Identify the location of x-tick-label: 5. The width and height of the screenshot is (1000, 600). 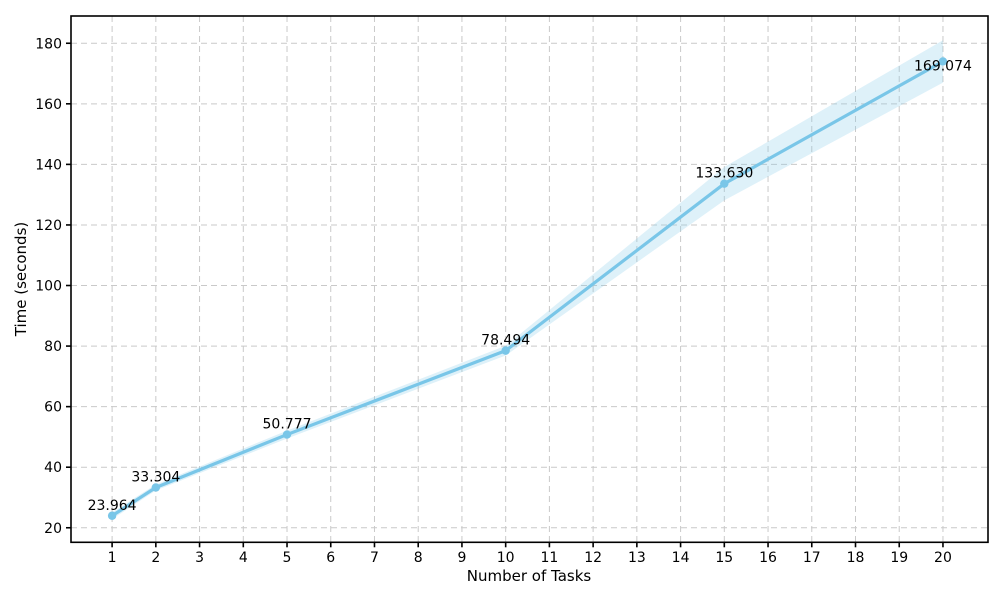
(287, 558).